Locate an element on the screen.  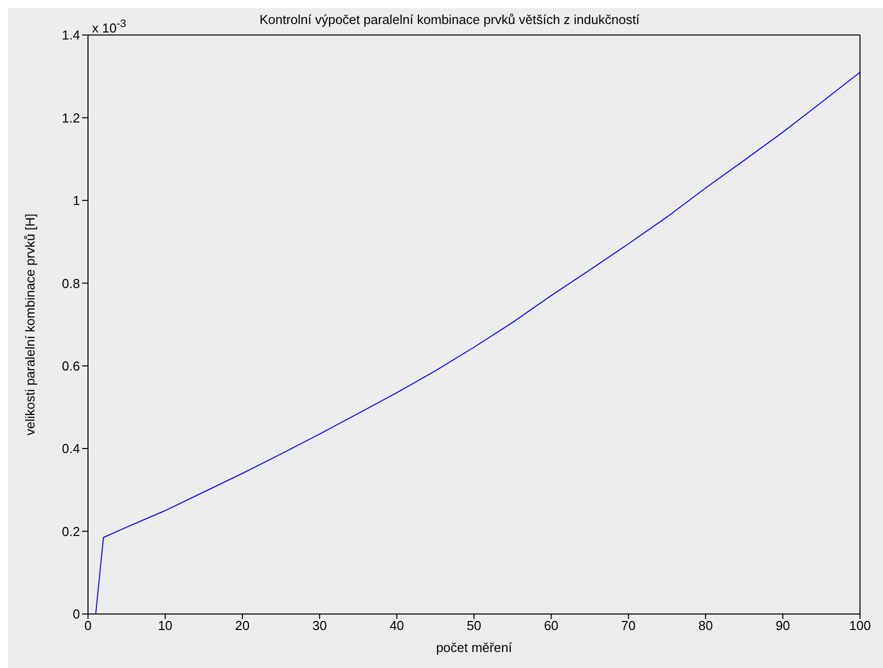
x-tick-label: 20 is located at coordinates (242, 626).